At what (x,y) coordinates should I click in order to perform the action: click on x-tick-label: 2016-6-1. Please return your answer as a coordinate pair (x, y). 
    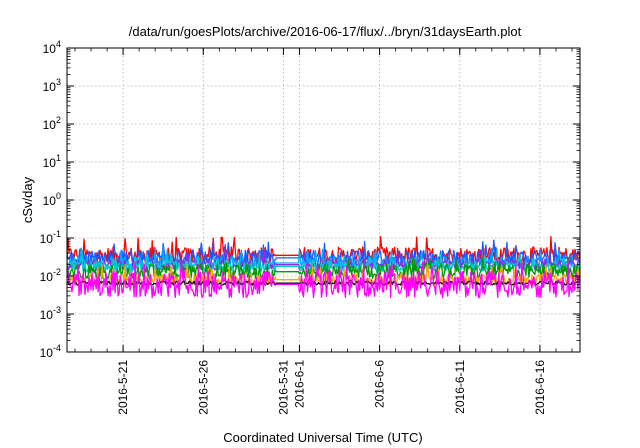
    Looking at the image, I should click on (299, 384).